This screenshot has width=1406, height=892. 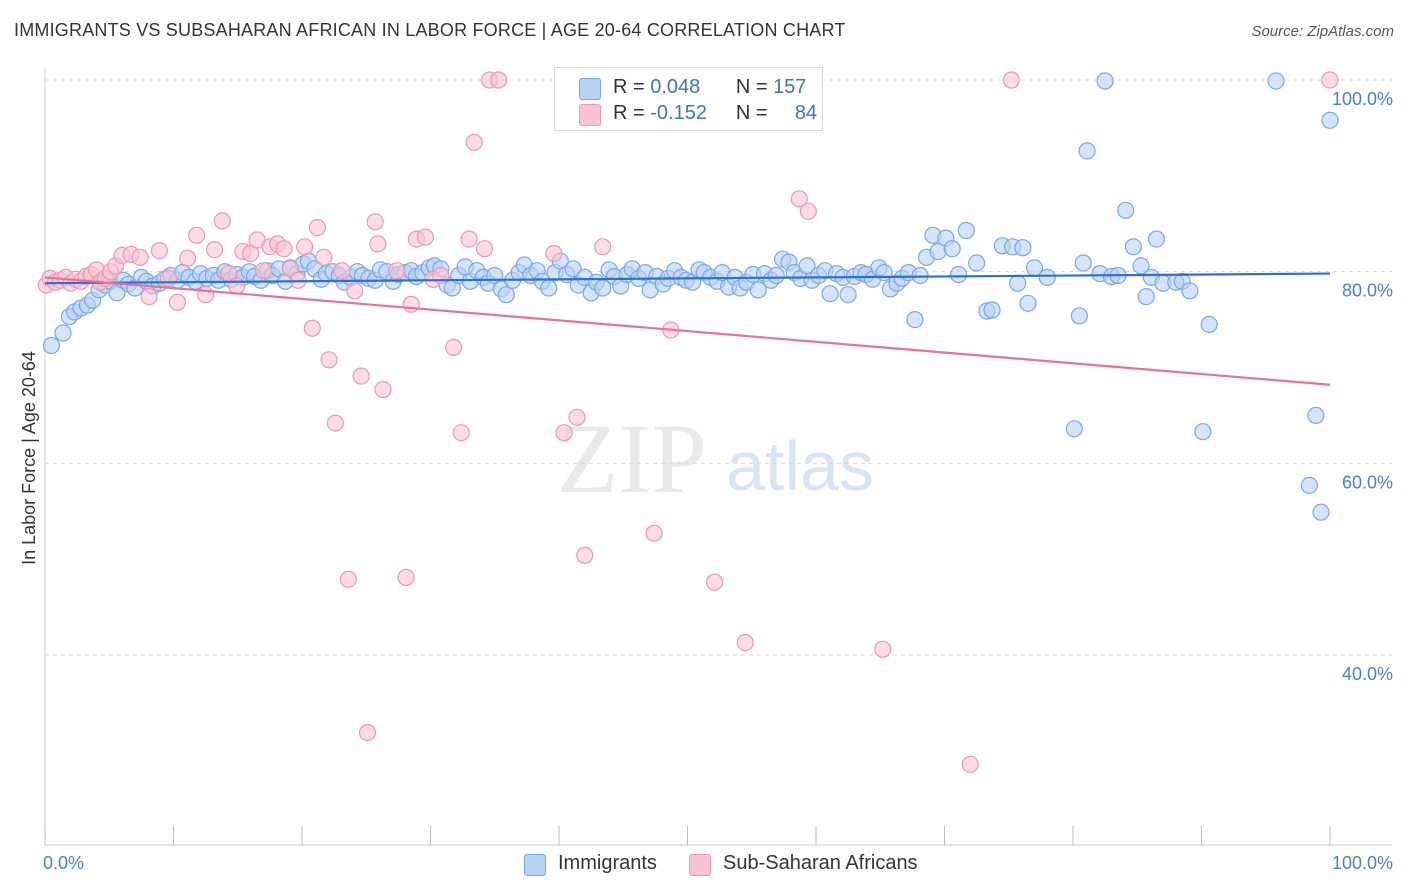 I want to click on trend-lines, so click(x=687, y=329).